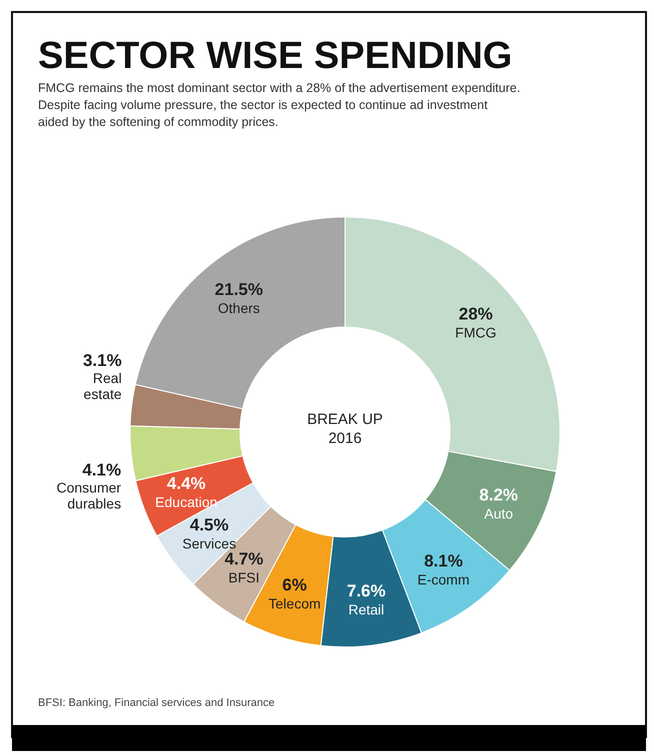 The image size is (654, 755). What do you see at coordinates (443, 580) in the screenshot?
I see `slice-label: E-comm` at bounding box center [443, 580].